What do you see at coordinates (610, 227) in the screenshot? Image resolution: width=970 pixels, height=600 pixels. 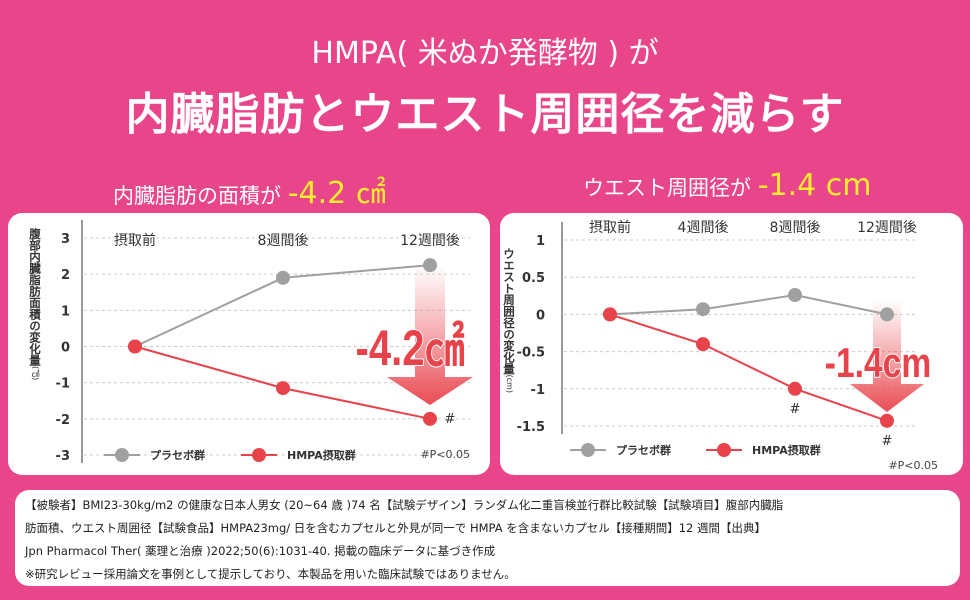 I see `right-x-category-label: 摂取前` at bounding box center [610, 227].